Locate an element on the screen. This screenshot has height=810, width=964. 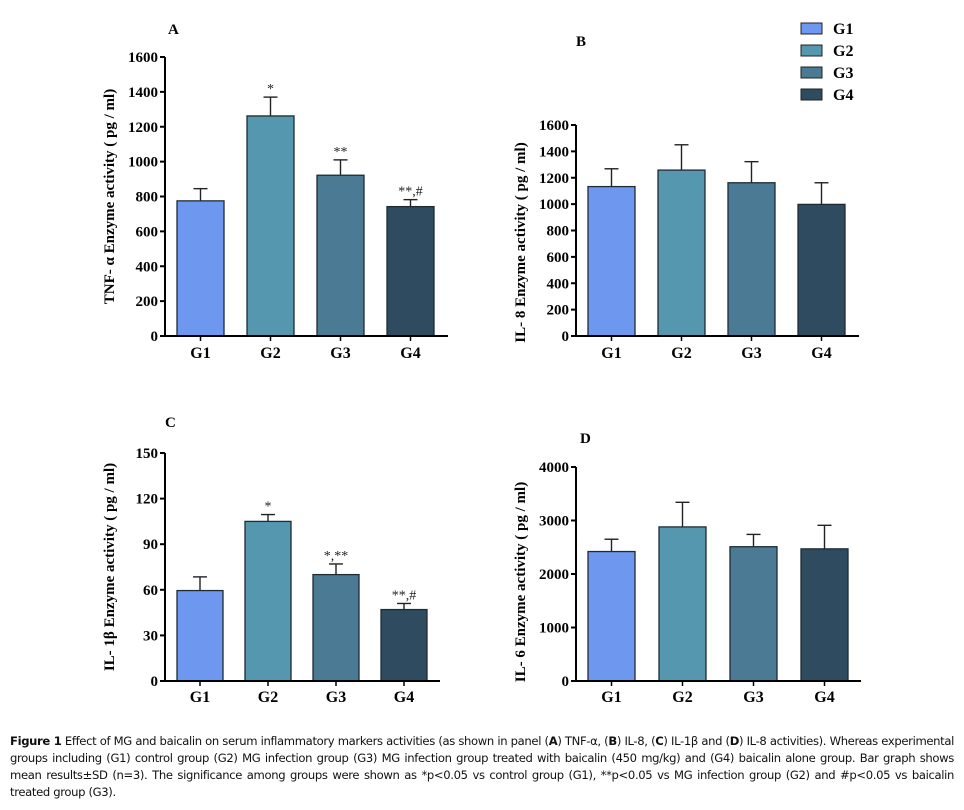
y-tick-label: 30 is located at coordinates (150, 636).